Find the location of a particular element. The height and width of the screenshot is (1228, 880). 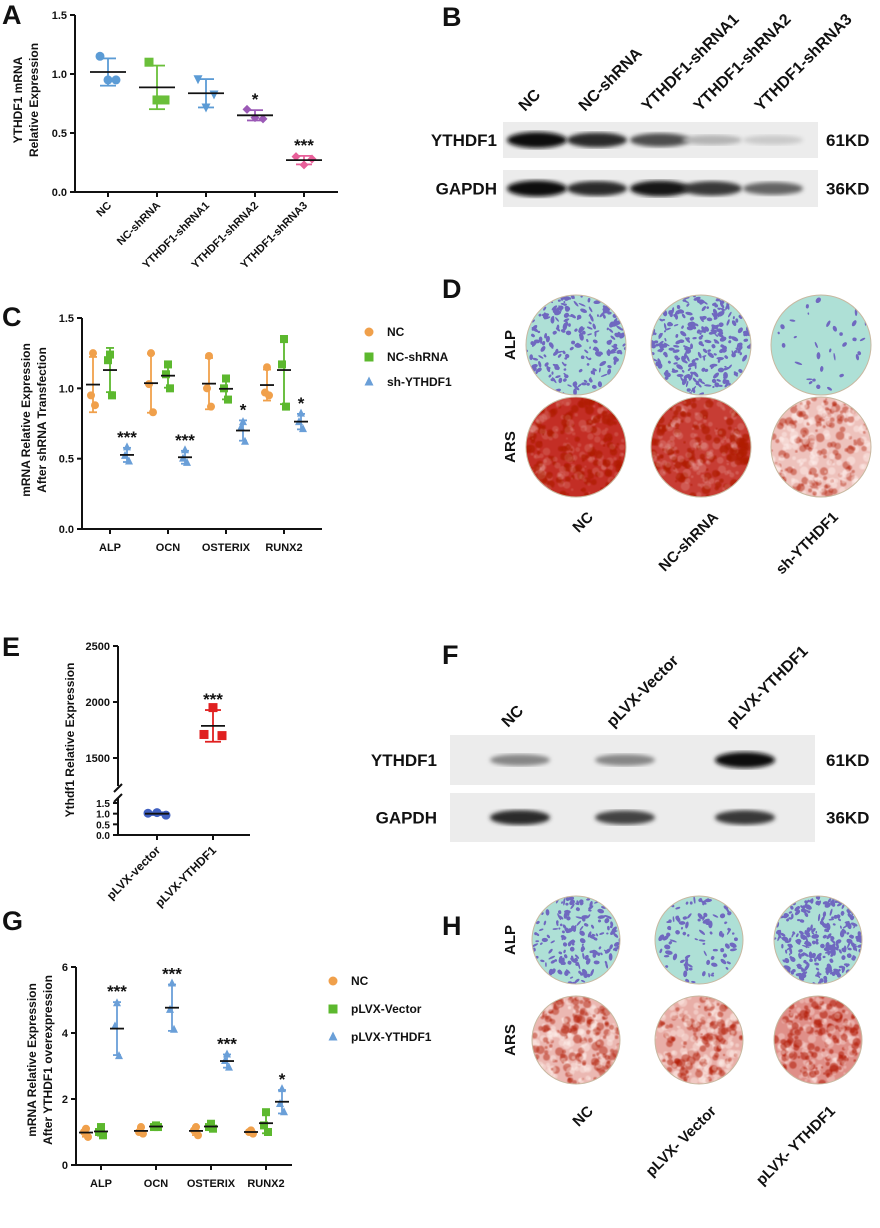

significance-label: * is located at coordinates (255, 99).